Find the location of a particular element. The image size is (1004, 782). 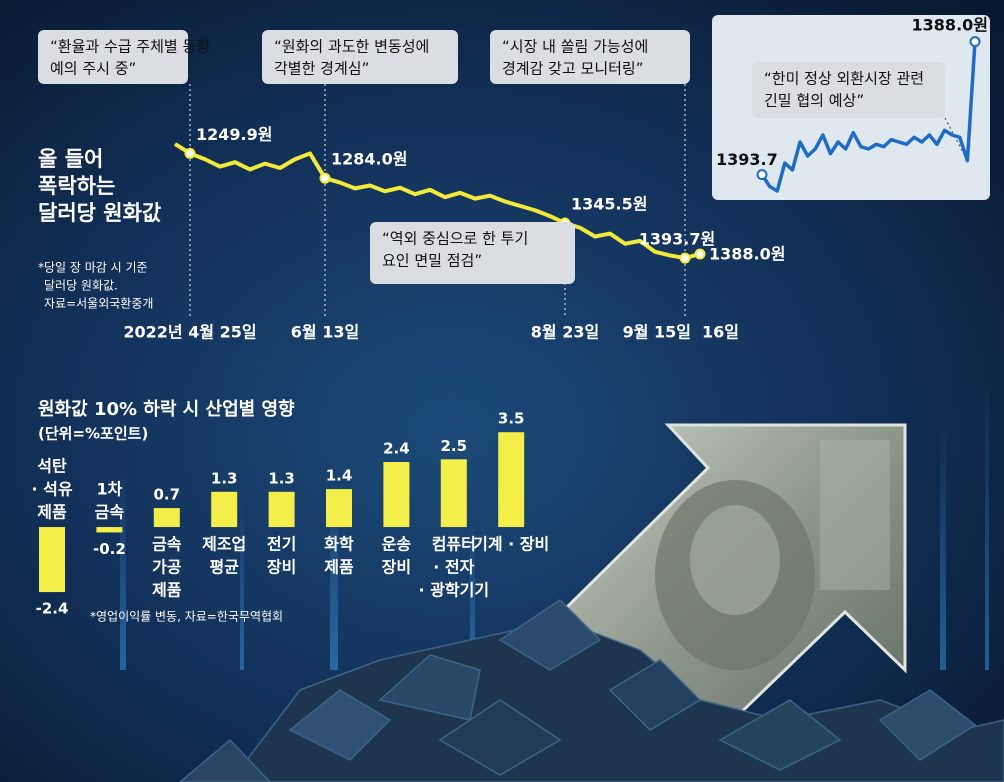

category-label: · 전자 is located at coordinates (453, 567).